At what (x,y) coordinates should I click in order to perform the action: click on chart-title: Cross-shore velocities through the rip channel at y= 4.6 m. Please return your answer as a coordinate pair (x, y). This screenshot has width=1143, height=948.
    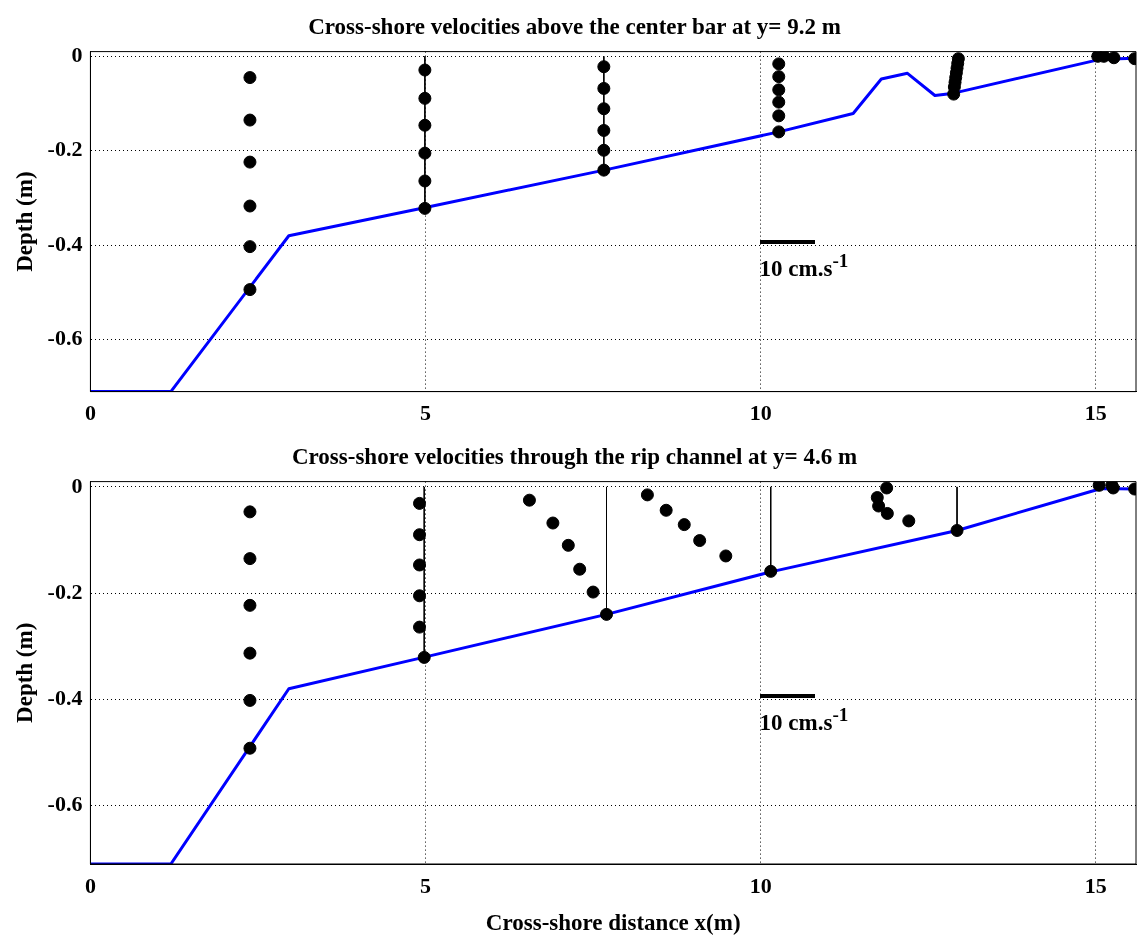
    Looking at the image, I should click on (574, 456).